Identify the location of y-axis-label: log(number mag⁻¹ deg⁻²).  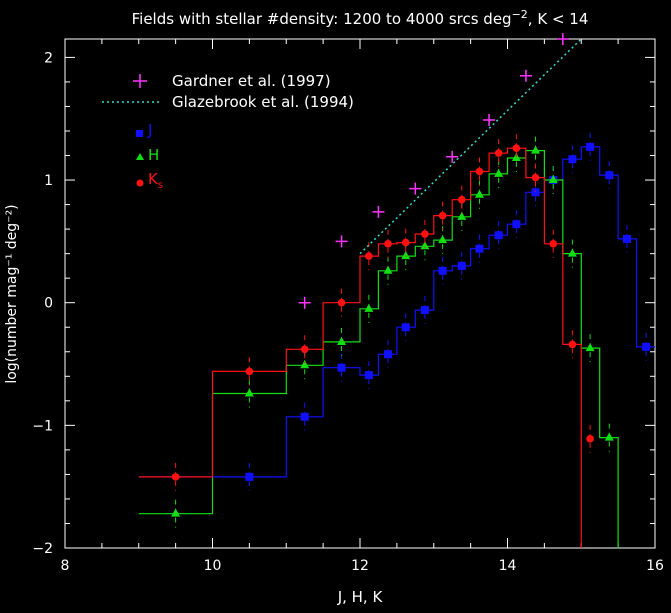
(12, 293).